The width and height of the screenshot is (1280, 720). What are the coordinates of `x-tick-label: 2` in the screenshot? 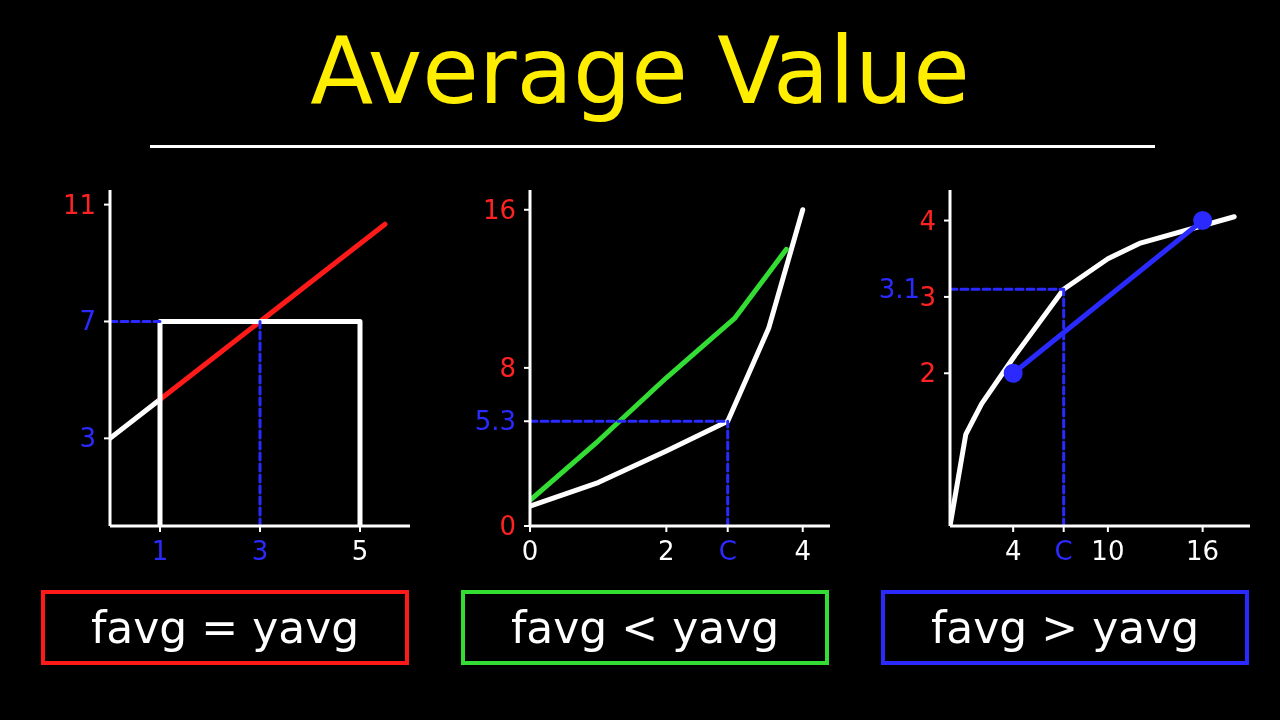 It's located at (666, 551).